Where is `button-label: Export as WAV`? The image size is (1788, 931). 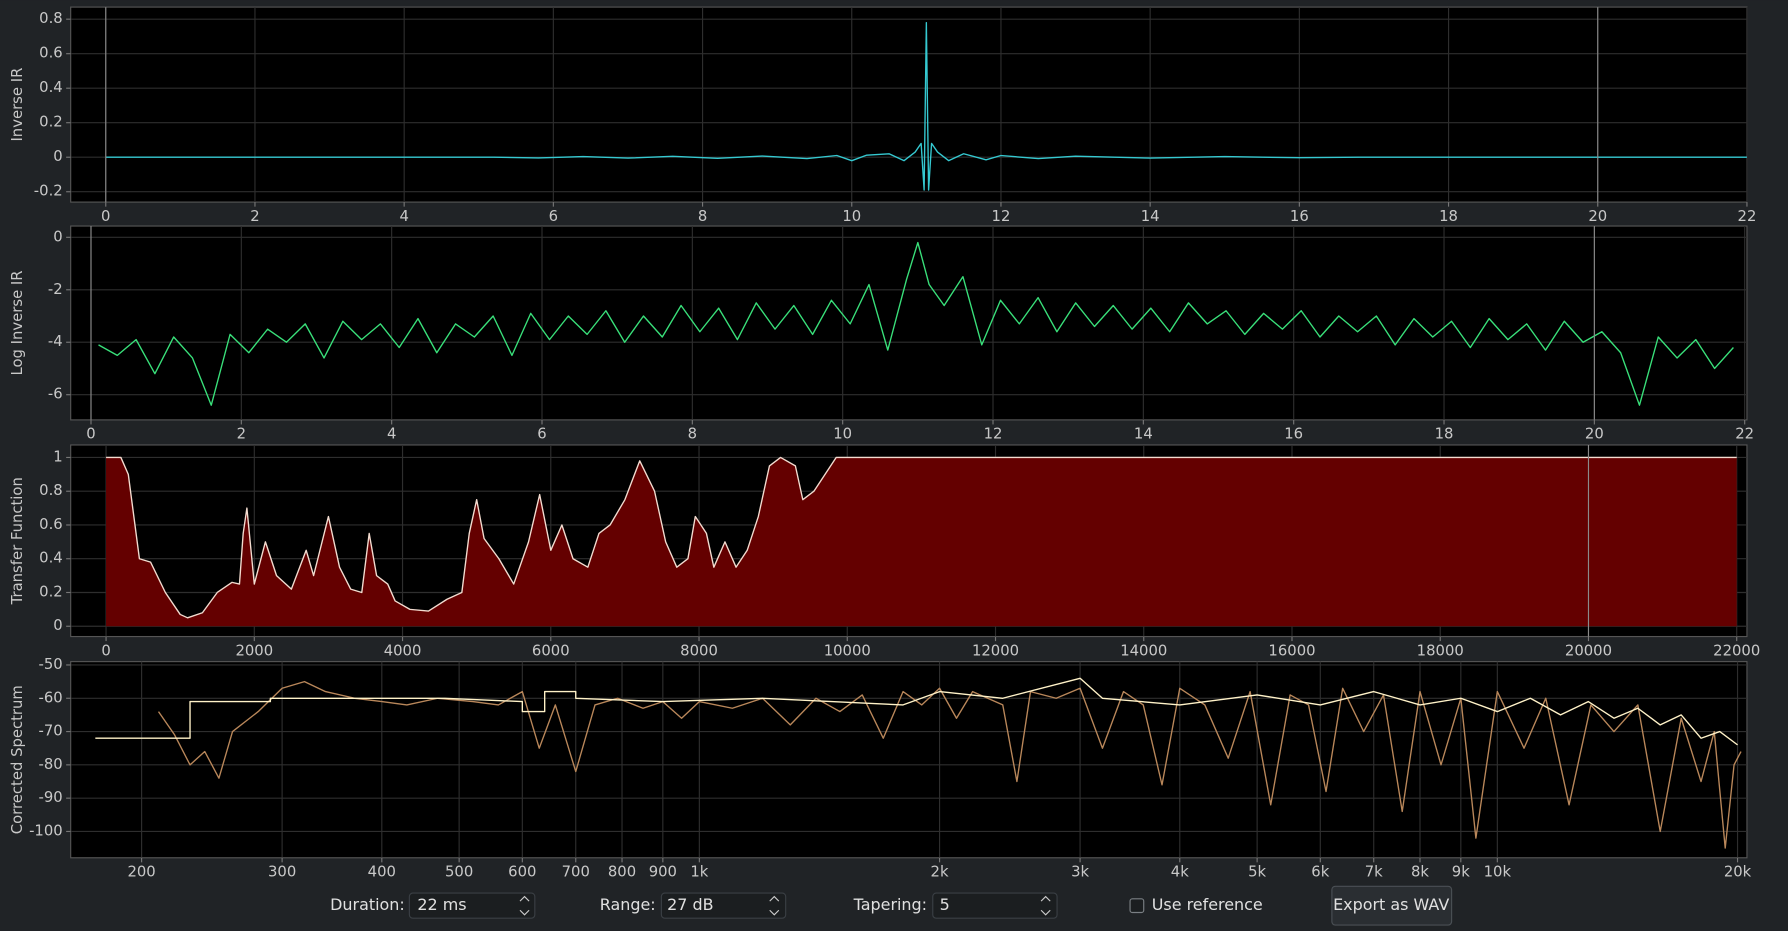
button-label: Export as WAV is located at coordinates (1391, 904).